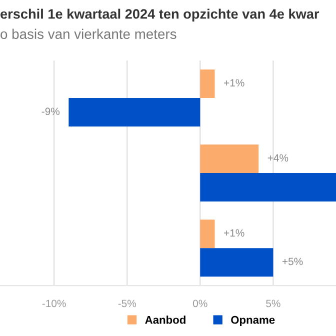 This screenshot has width=336, height=336. I want to click on data-label: +5%, so click(292, 262).